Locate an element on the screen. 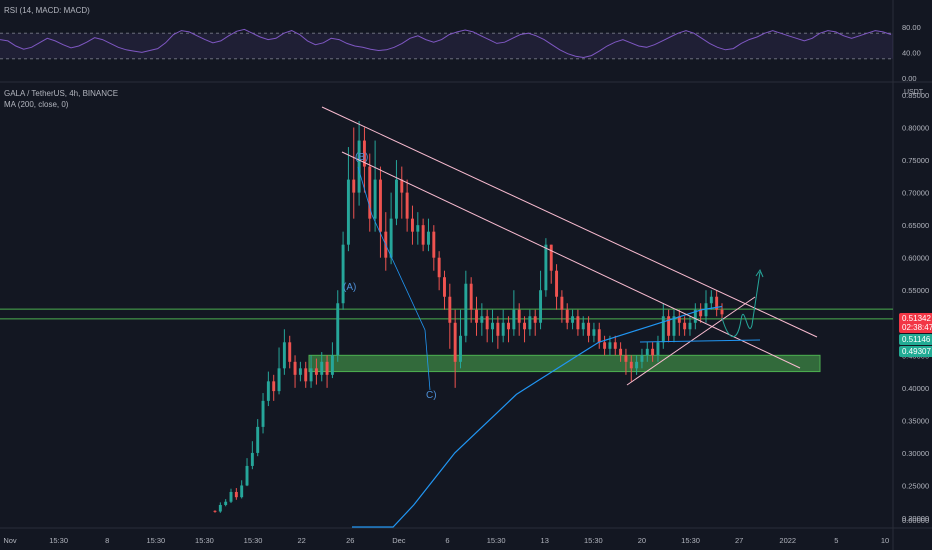 Image resolution: width=932 pixels, height=550 pixels. level2-price-tag: 0.49307 is located at coordinates (915, 351).